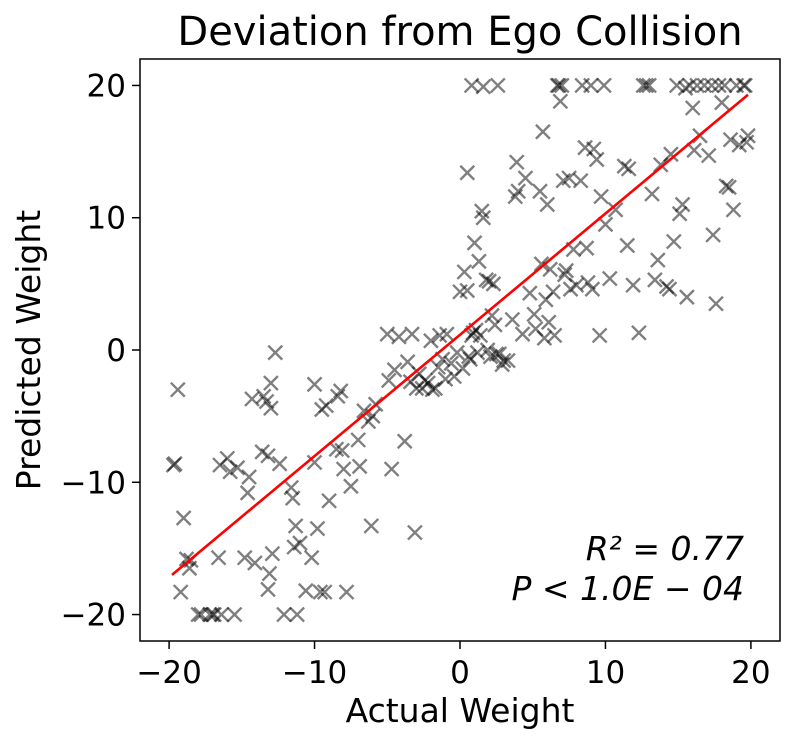 The image size is (792, 742). Describe the element at coordinates (750, 673) in the screenshot. I see `x-tick-label: 20` at that location.